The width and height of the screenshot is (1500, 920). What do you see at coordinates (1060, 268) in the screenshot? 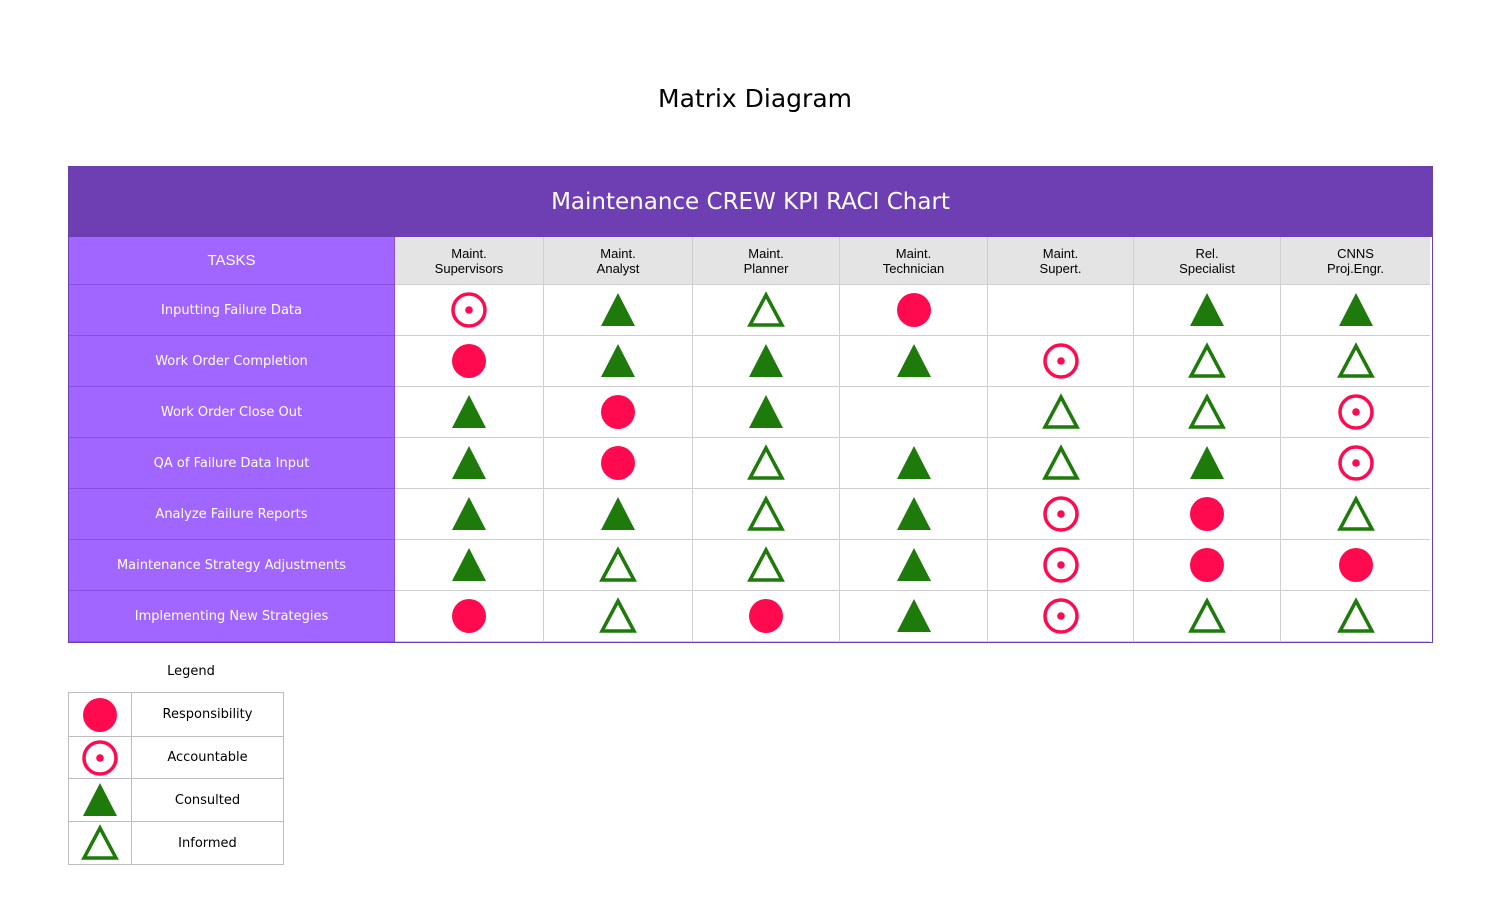
I see `role-header-line2: Supert.` at bounding box center [1060, 268].